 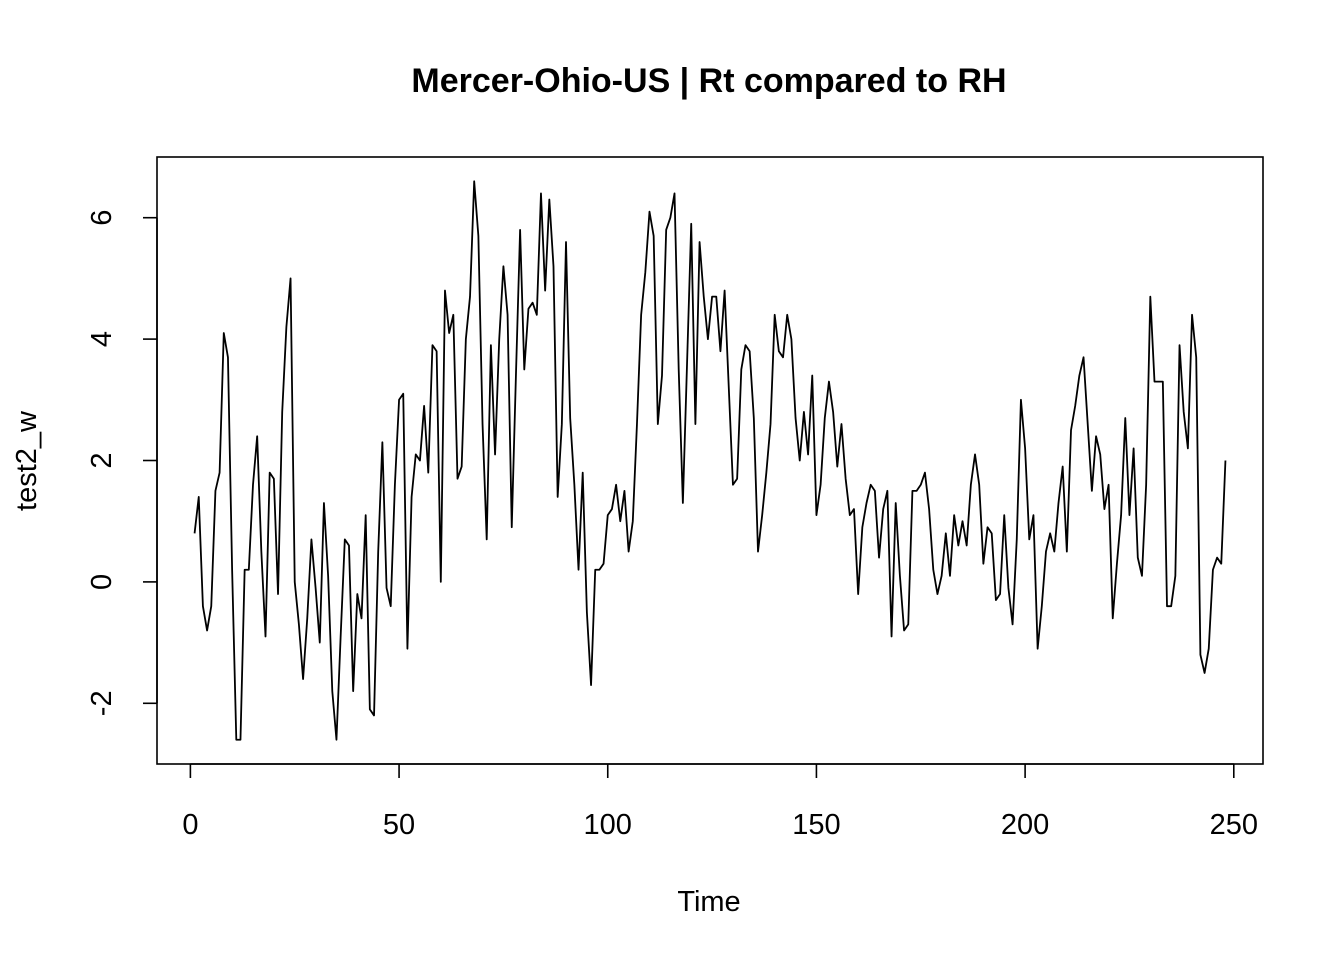 What do you see at coordinates (1234, 825) in the screenshot?
I see `x-tick-label: 250` at bounding box center [1234, 825].